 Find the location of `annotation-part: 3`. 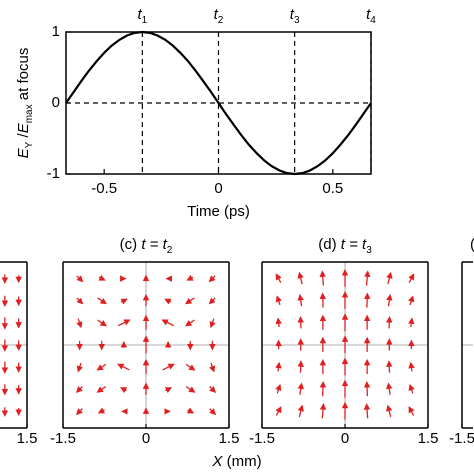

annotation-part: 3 is located at coordinates (297, 20).